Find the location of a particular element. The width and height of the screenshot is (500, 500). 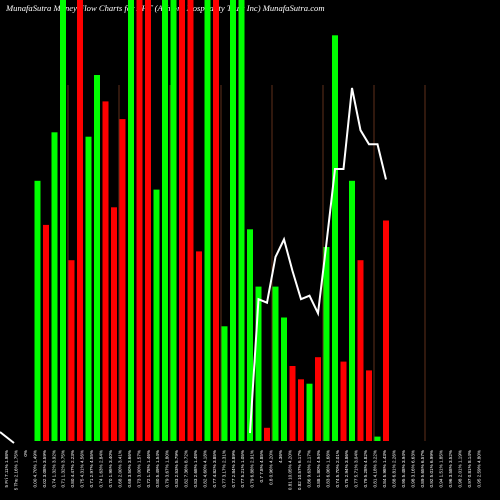

line-start-segment is located at coordinates (7, 437).